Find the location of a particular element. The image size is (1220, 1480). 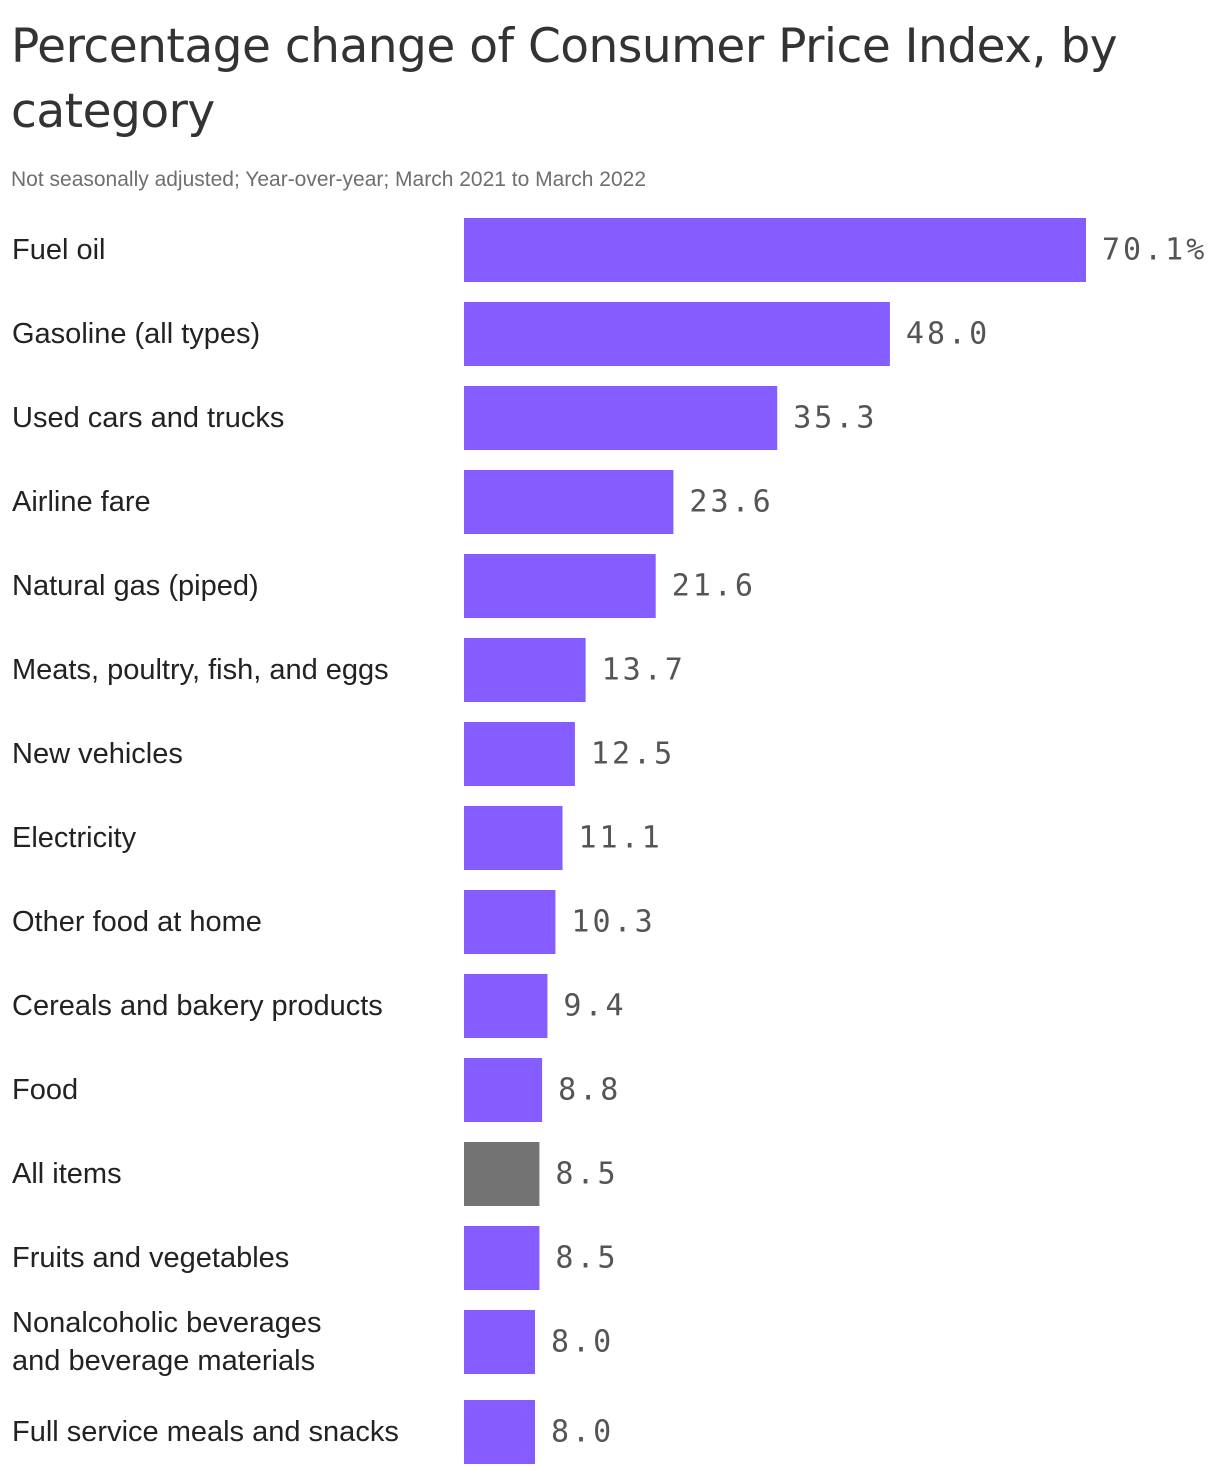

value-label: 11.1 is located at coordinates (621, 838).